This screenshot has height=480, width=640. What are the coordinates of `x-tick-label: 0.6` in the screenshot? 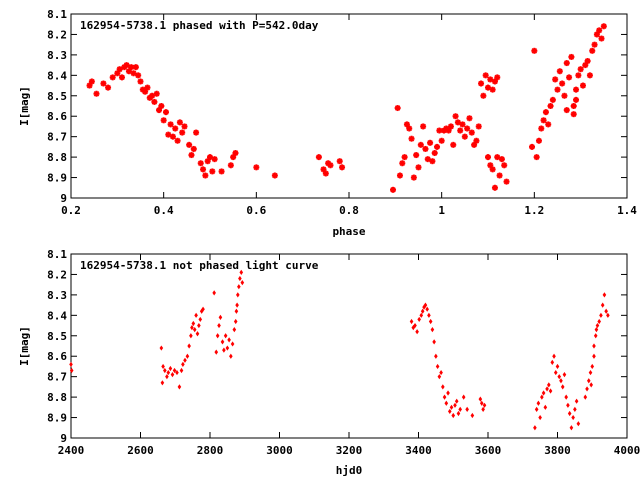 It's located at (256, 210).